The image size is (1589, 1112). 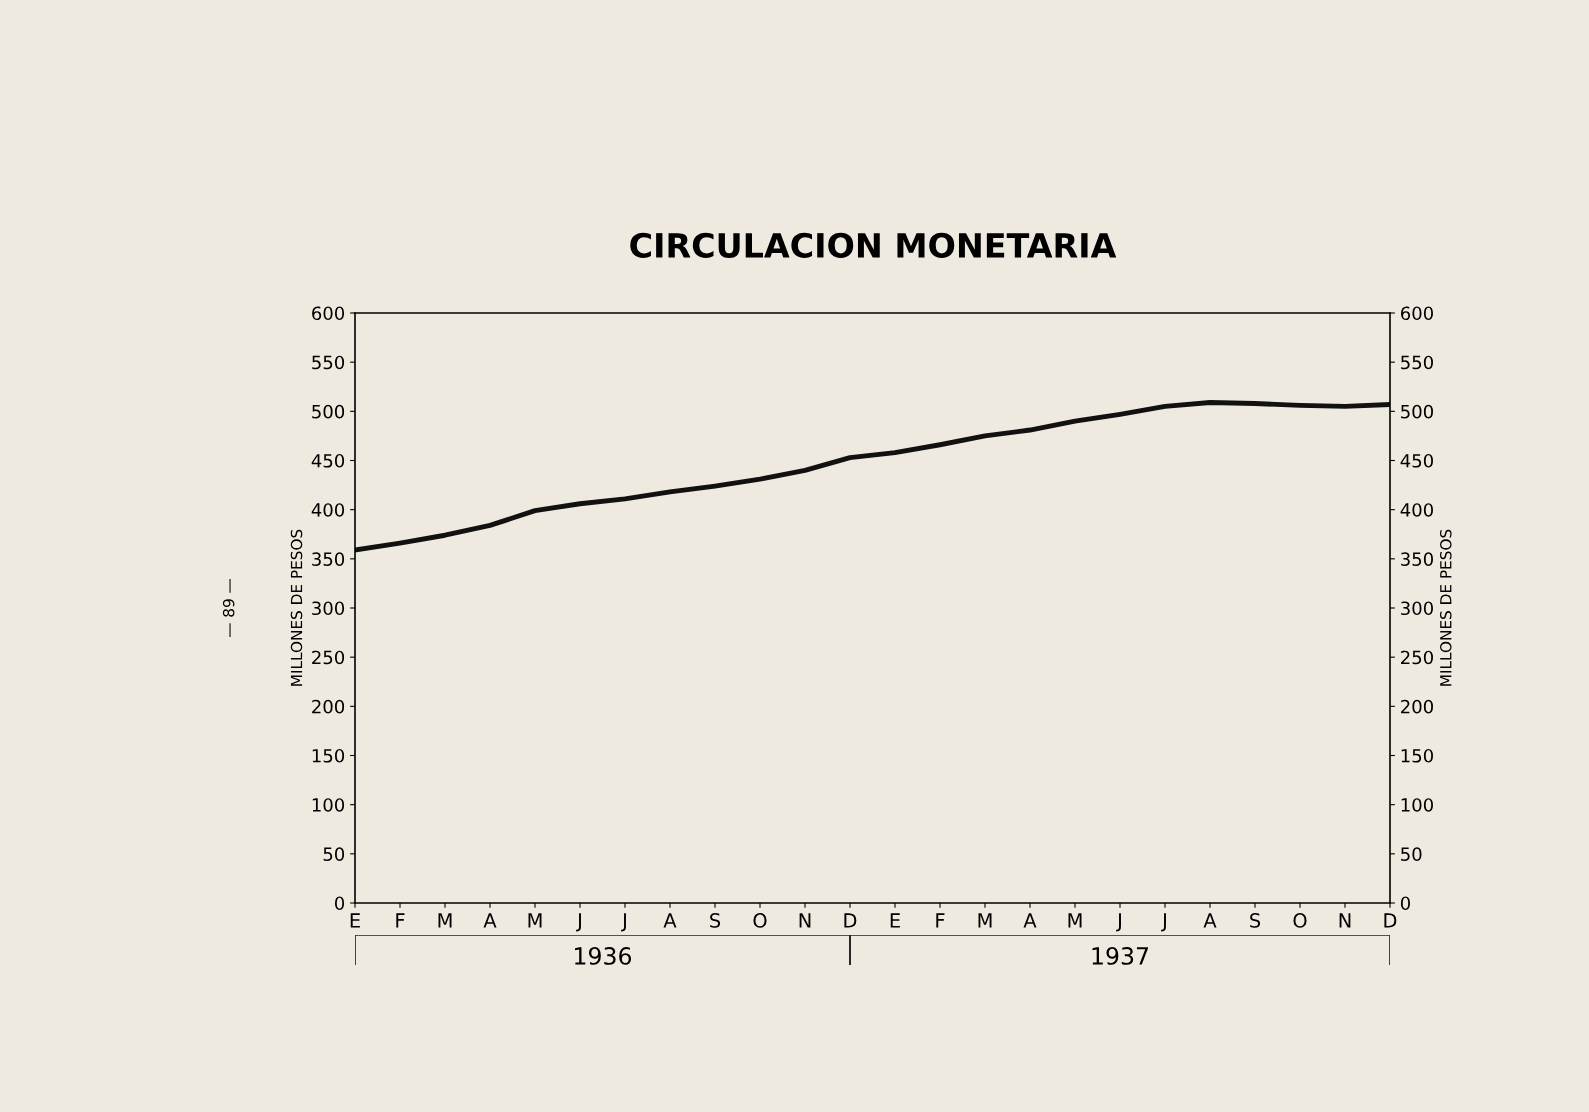 I want to click on y2-tick-label: 150, so click(x=1417, y=755).